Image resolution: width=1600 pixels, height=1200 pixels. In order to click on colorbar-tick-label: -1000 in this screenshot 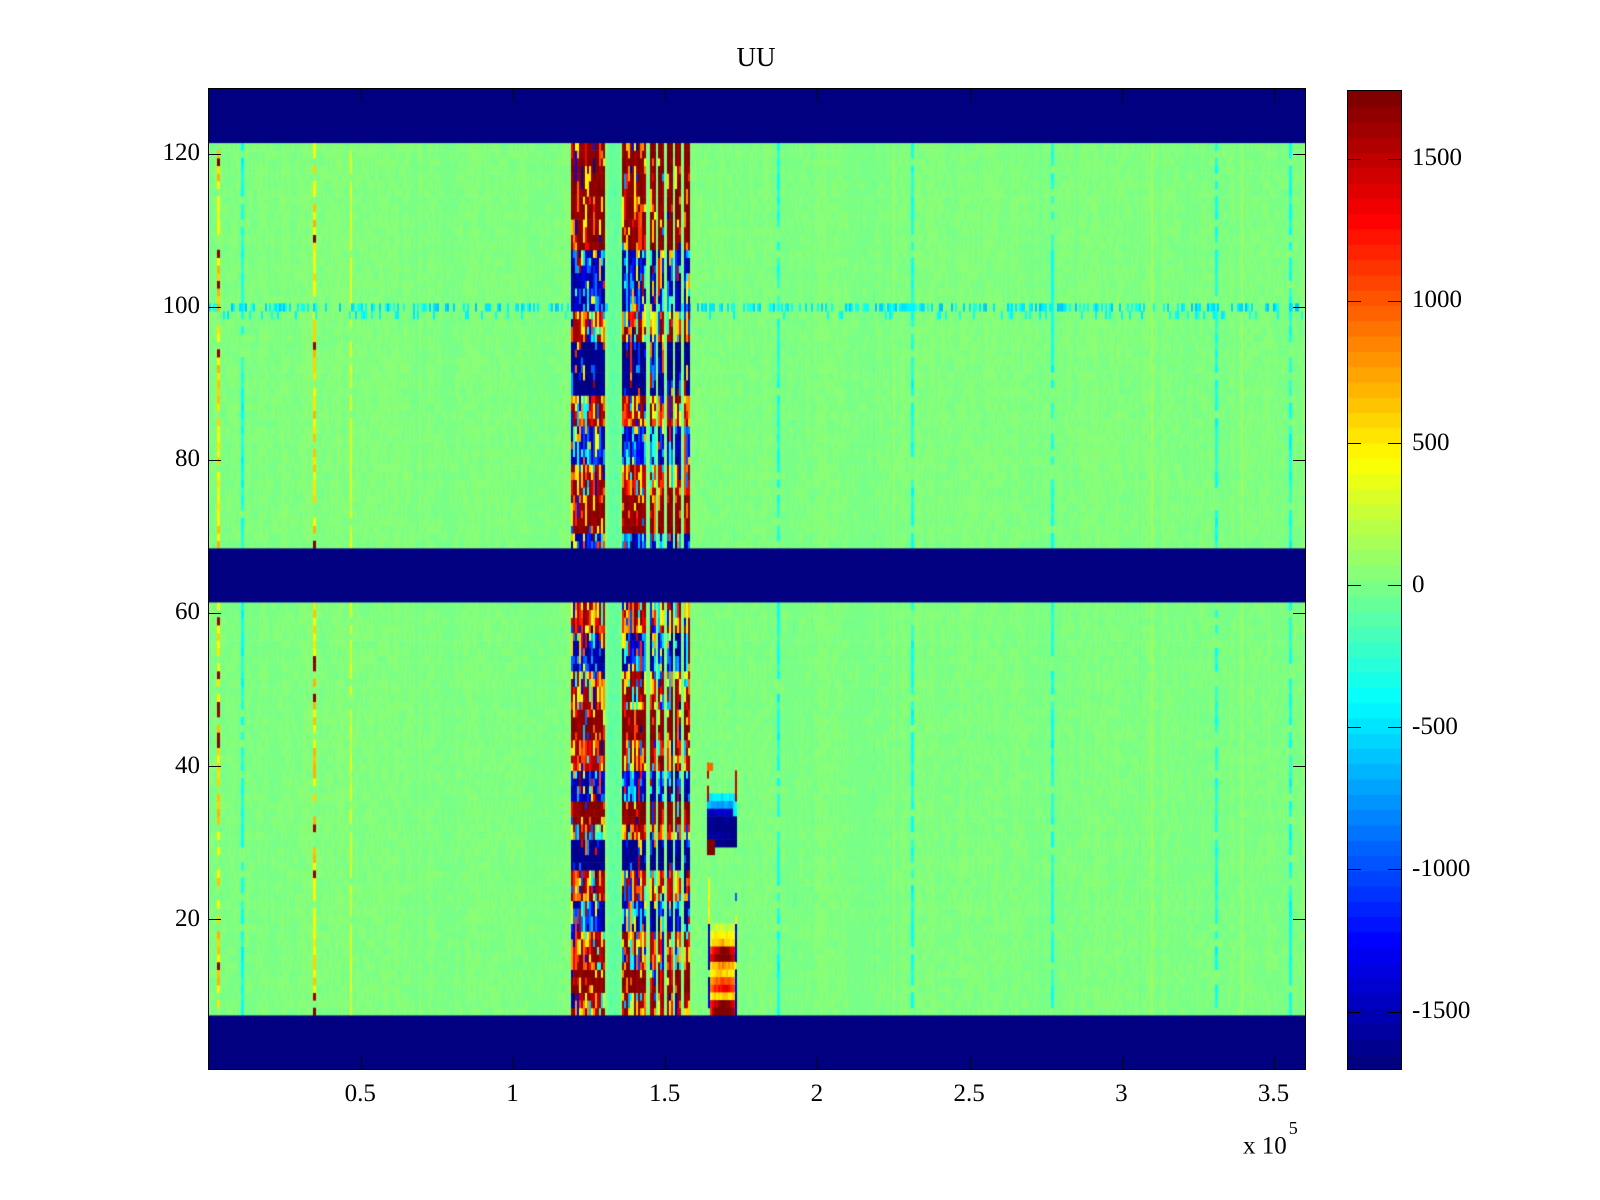, I will do `click(1441, 868)`.